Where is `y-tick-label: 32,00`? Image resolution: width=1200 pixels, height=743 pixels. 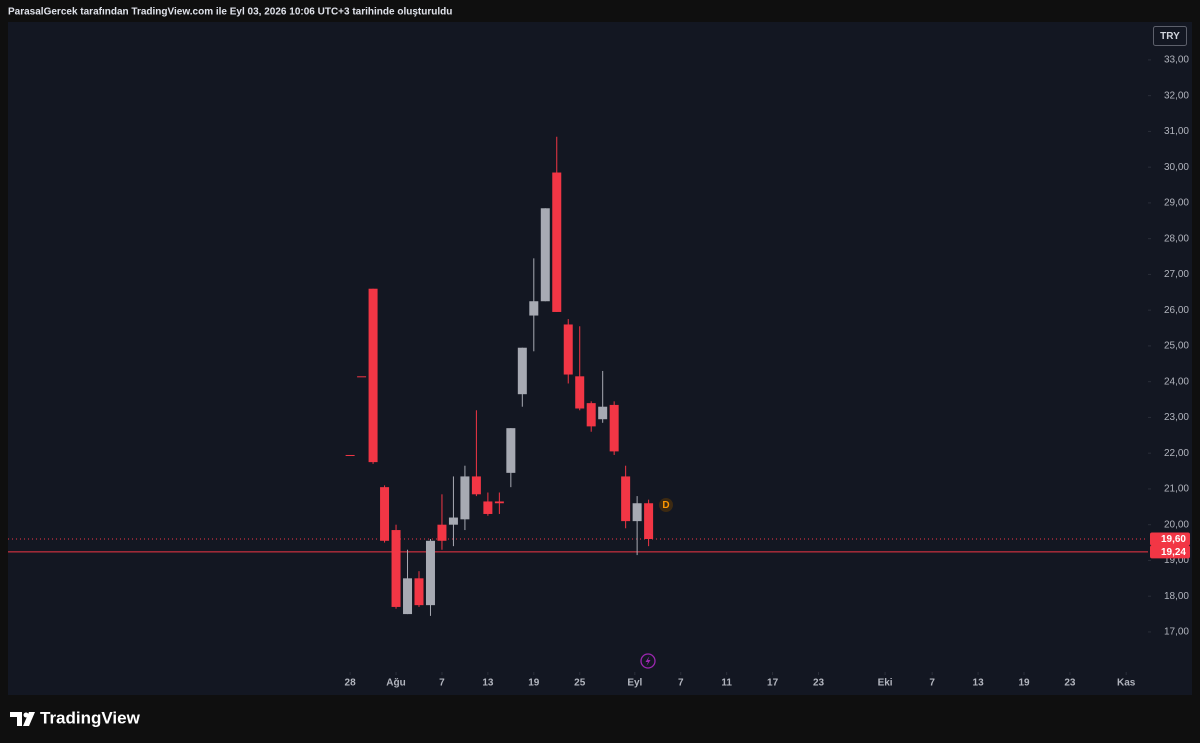
y-tick-label: 32,00 is located at coordinates (1176, 95).